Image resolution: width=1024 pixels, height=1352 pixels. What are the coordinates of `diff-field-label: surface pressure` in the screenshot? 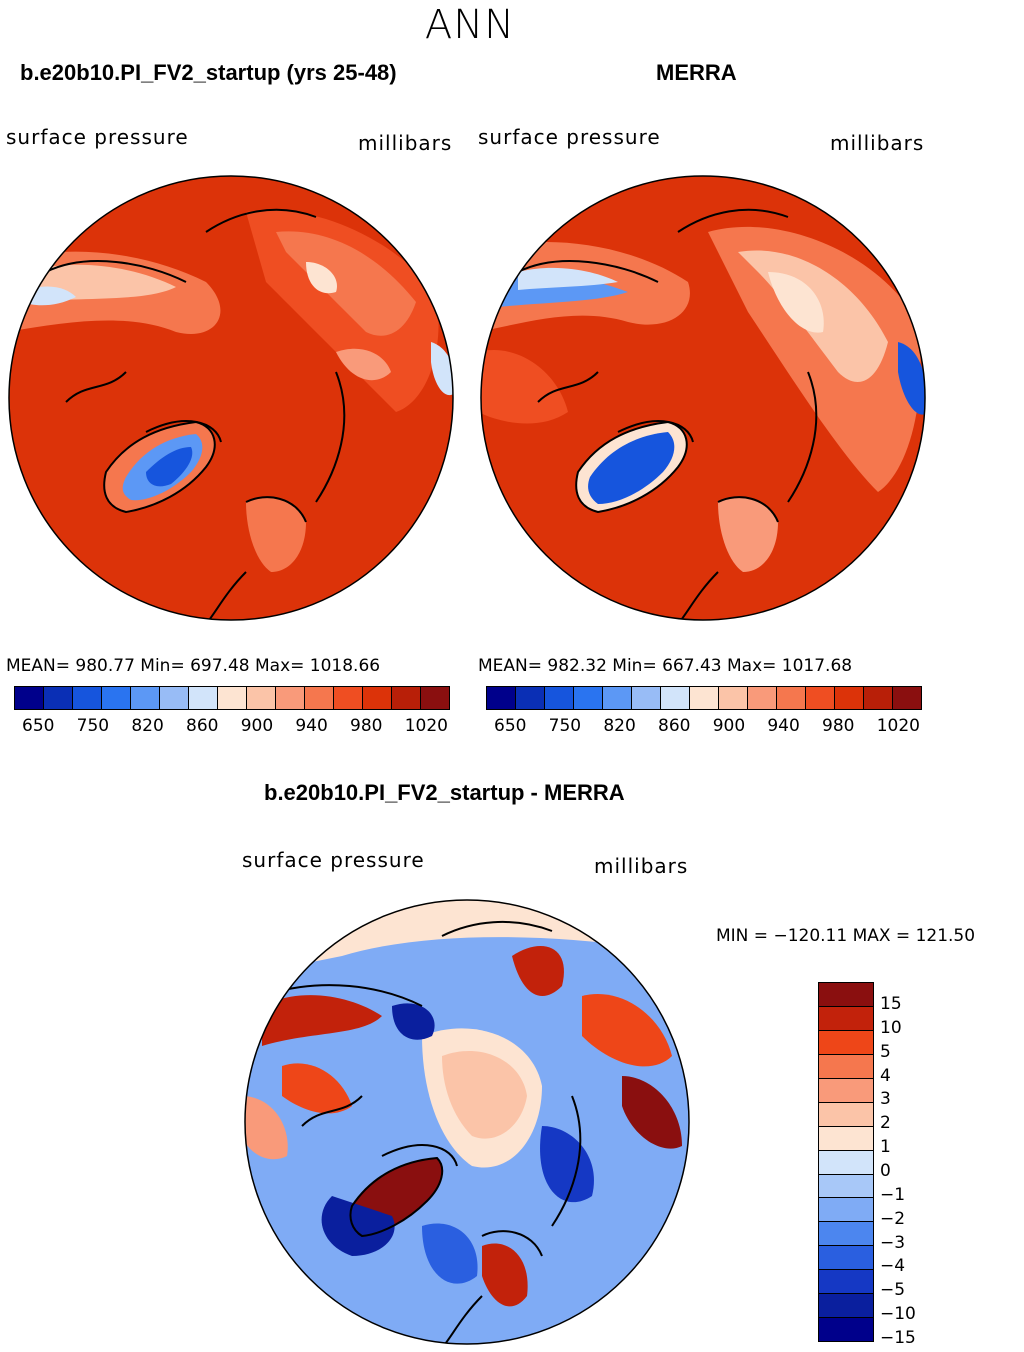 It's located at (333, 860).